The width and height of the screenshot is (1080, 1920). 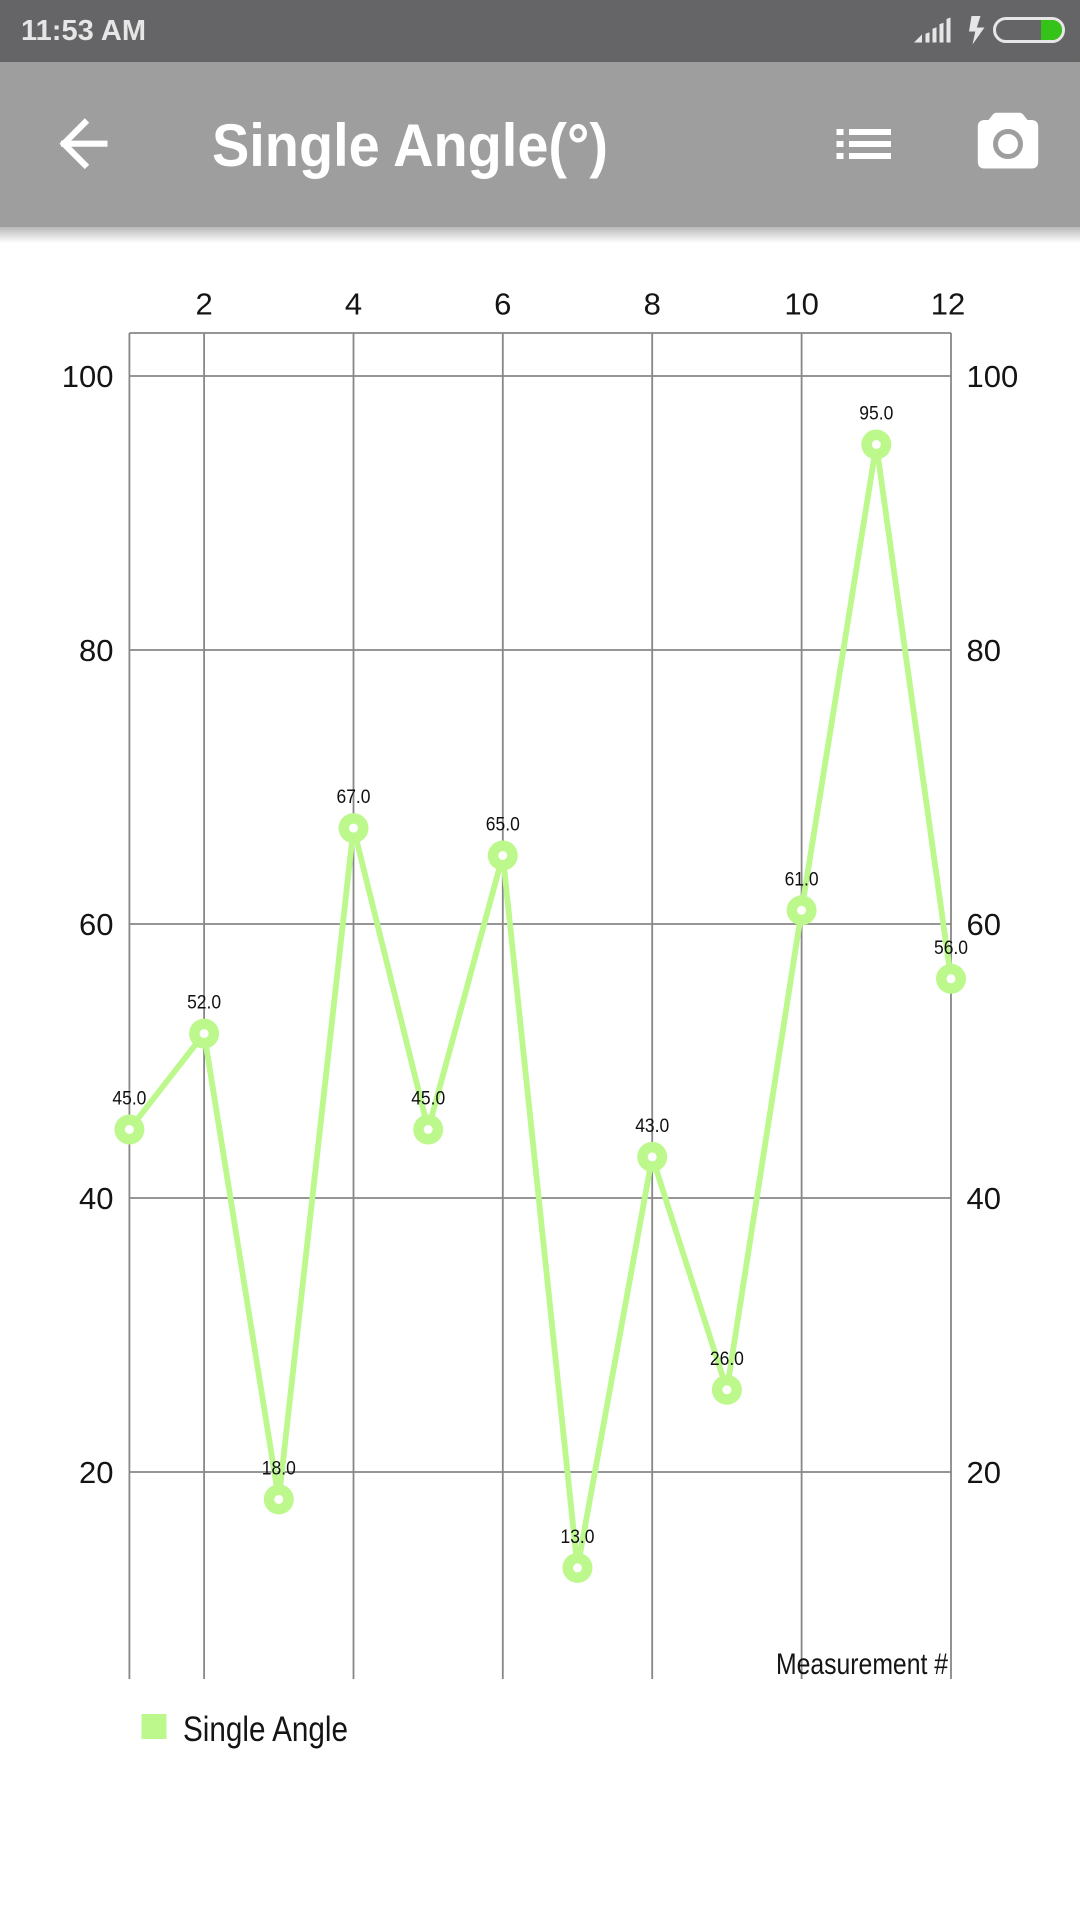 I want to click on svg-text: 56.0, so click(x=951, y=948).